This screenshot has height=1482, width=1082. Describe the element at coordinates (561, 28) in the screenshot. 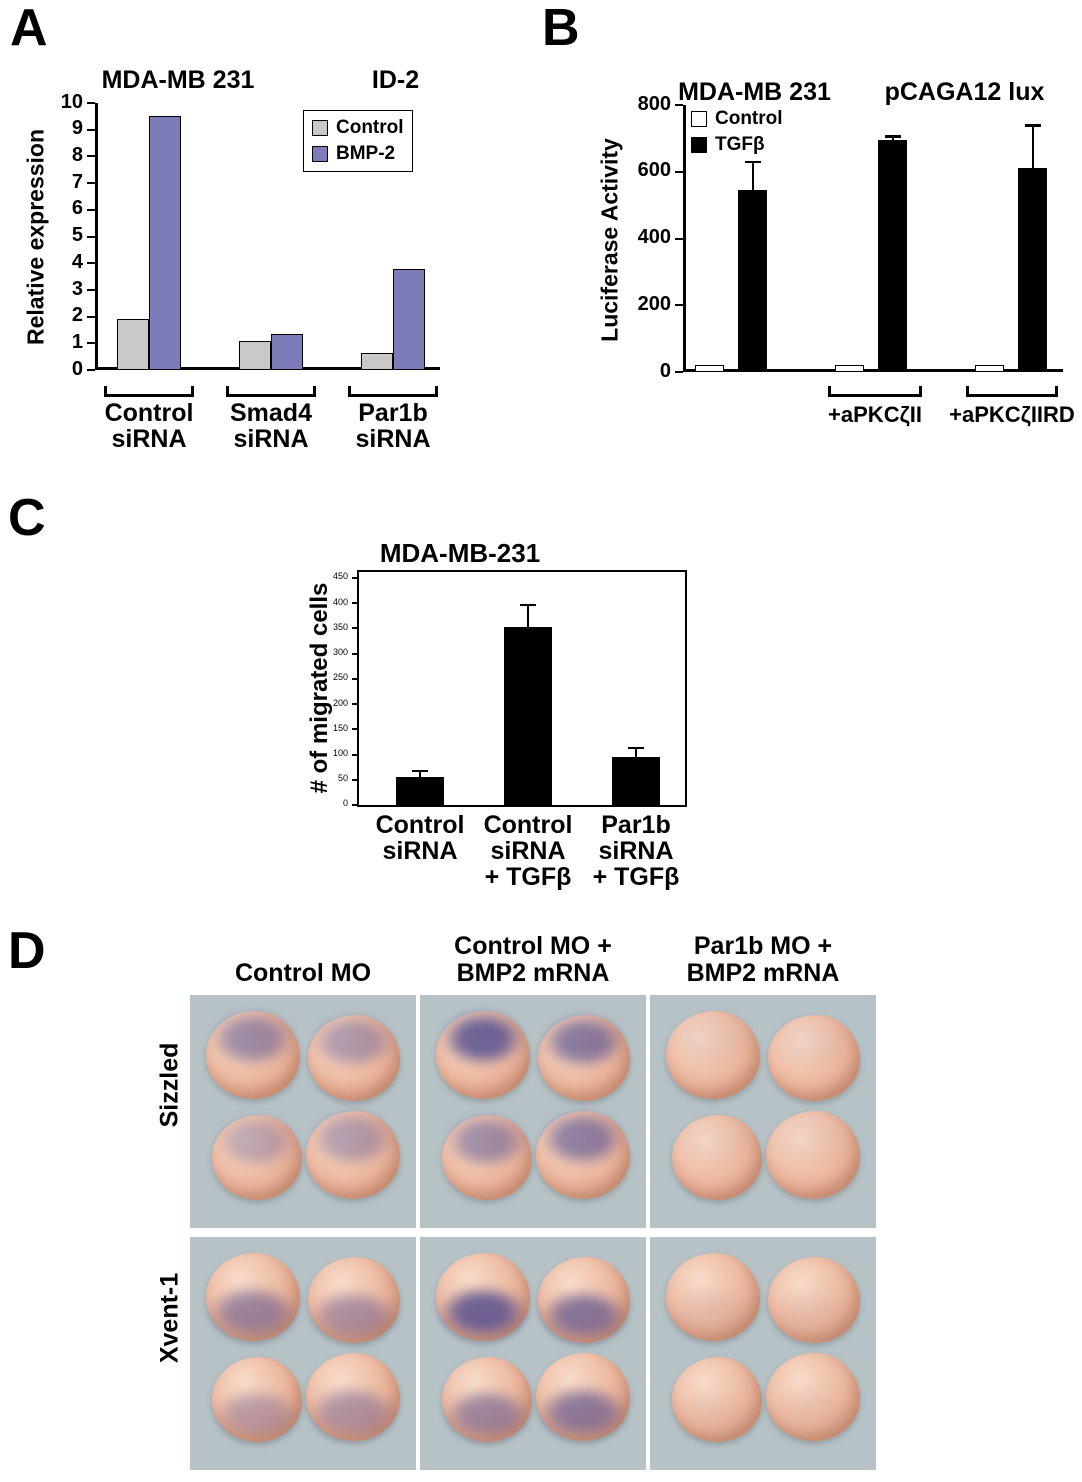

I see `panel-b-letter: B` at that location.